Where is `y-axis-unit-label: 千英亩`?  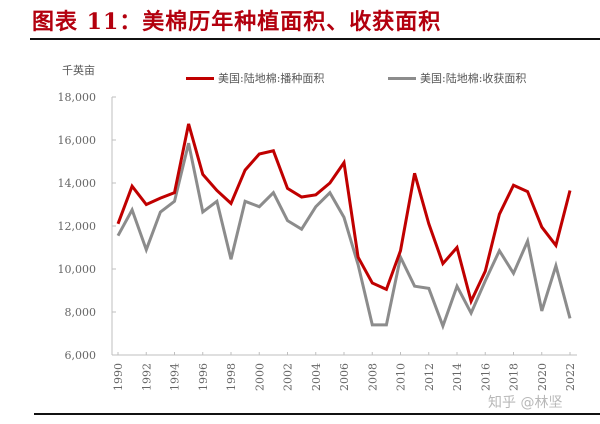
y-axis-unit-label: 千英亩 is located at coordinates (78, 70).